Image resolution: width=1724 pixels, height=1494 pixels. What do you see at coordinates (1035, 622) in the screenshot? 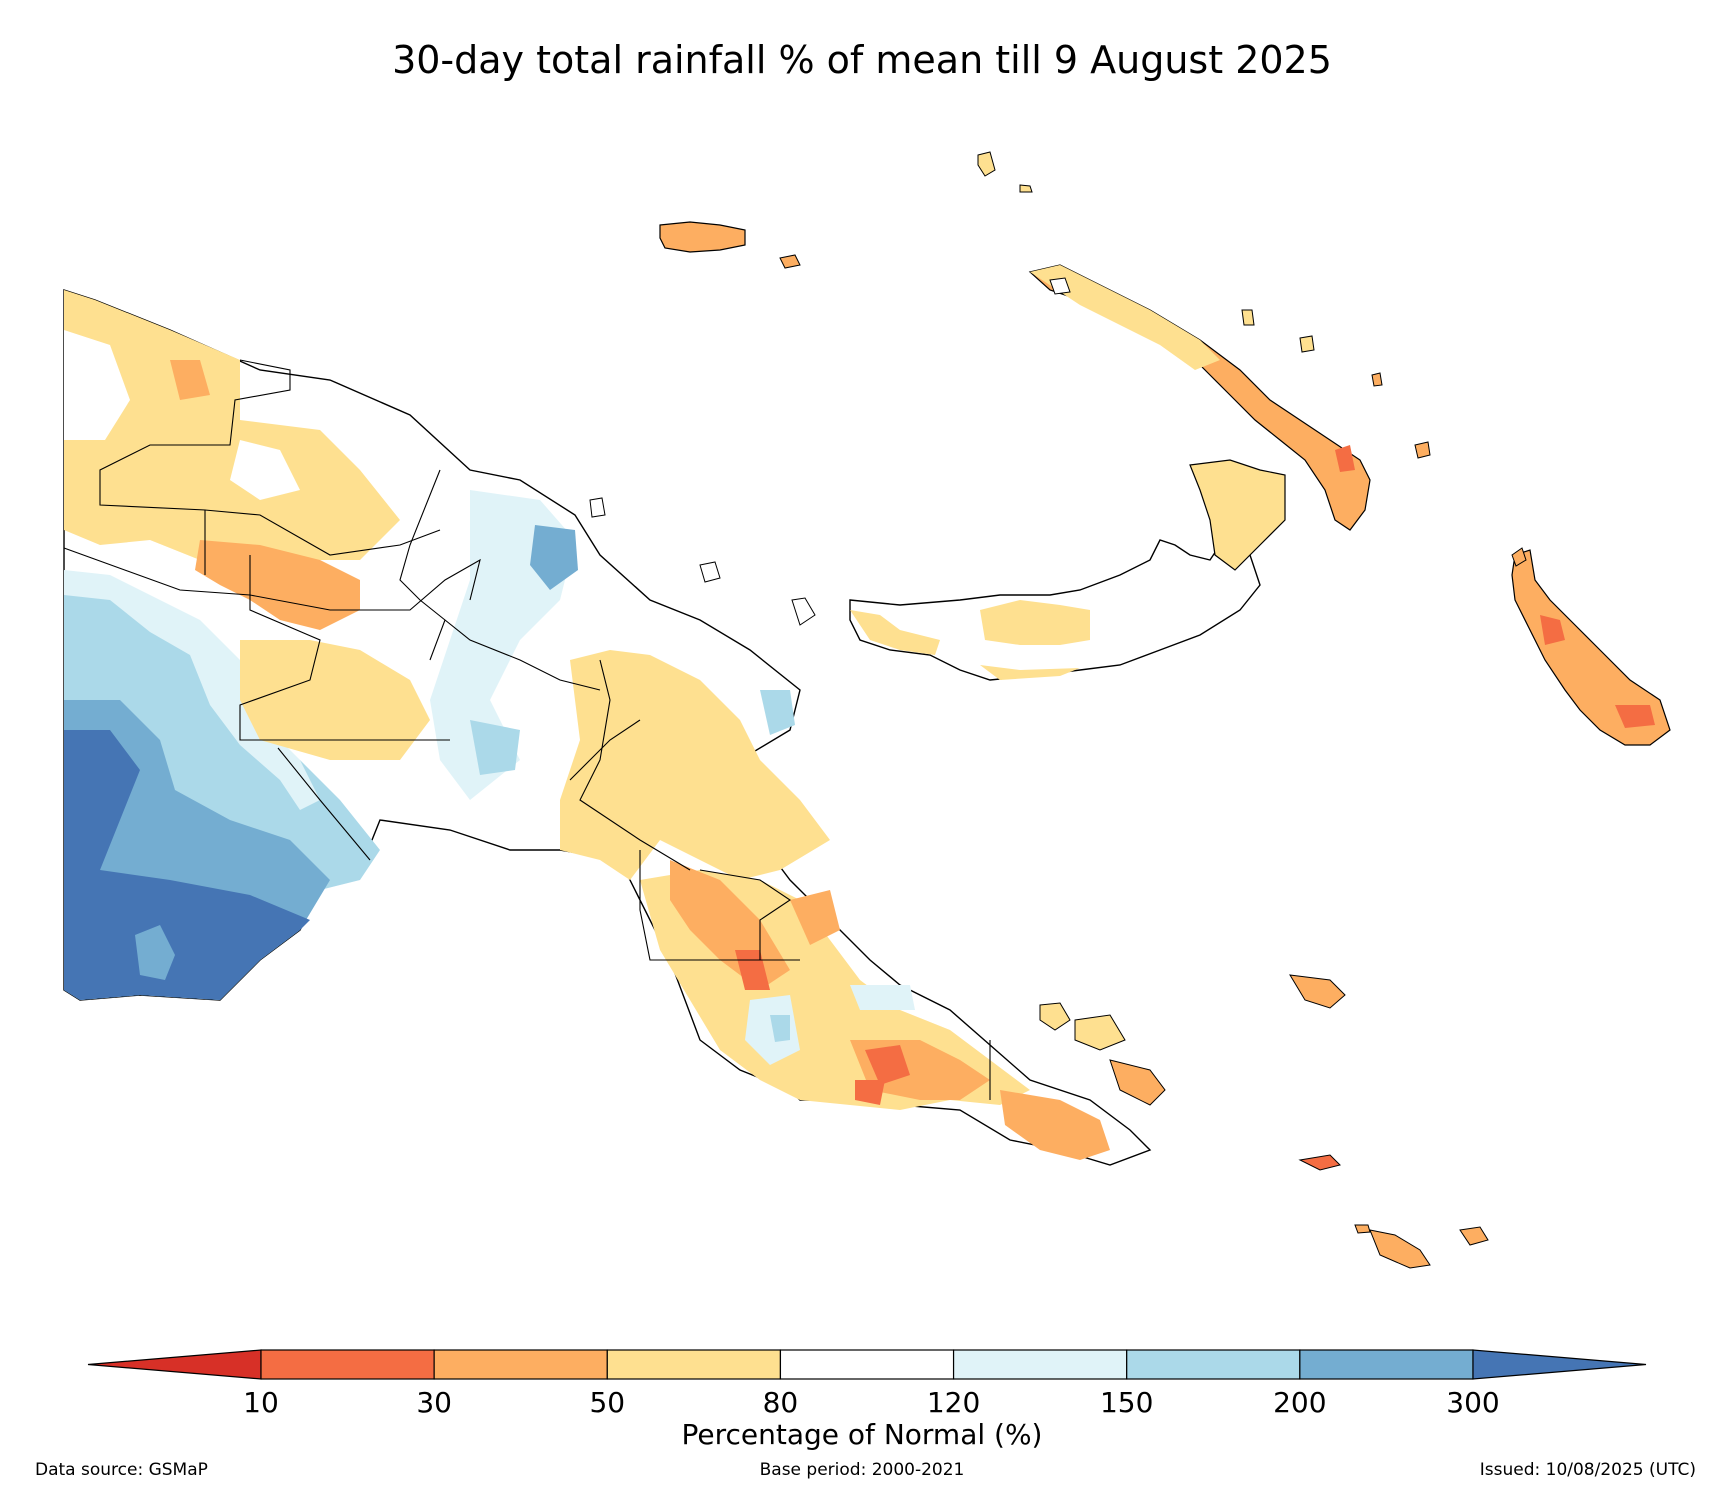
I see `new-britain-dry-central` at bounding box center [1035, 622].